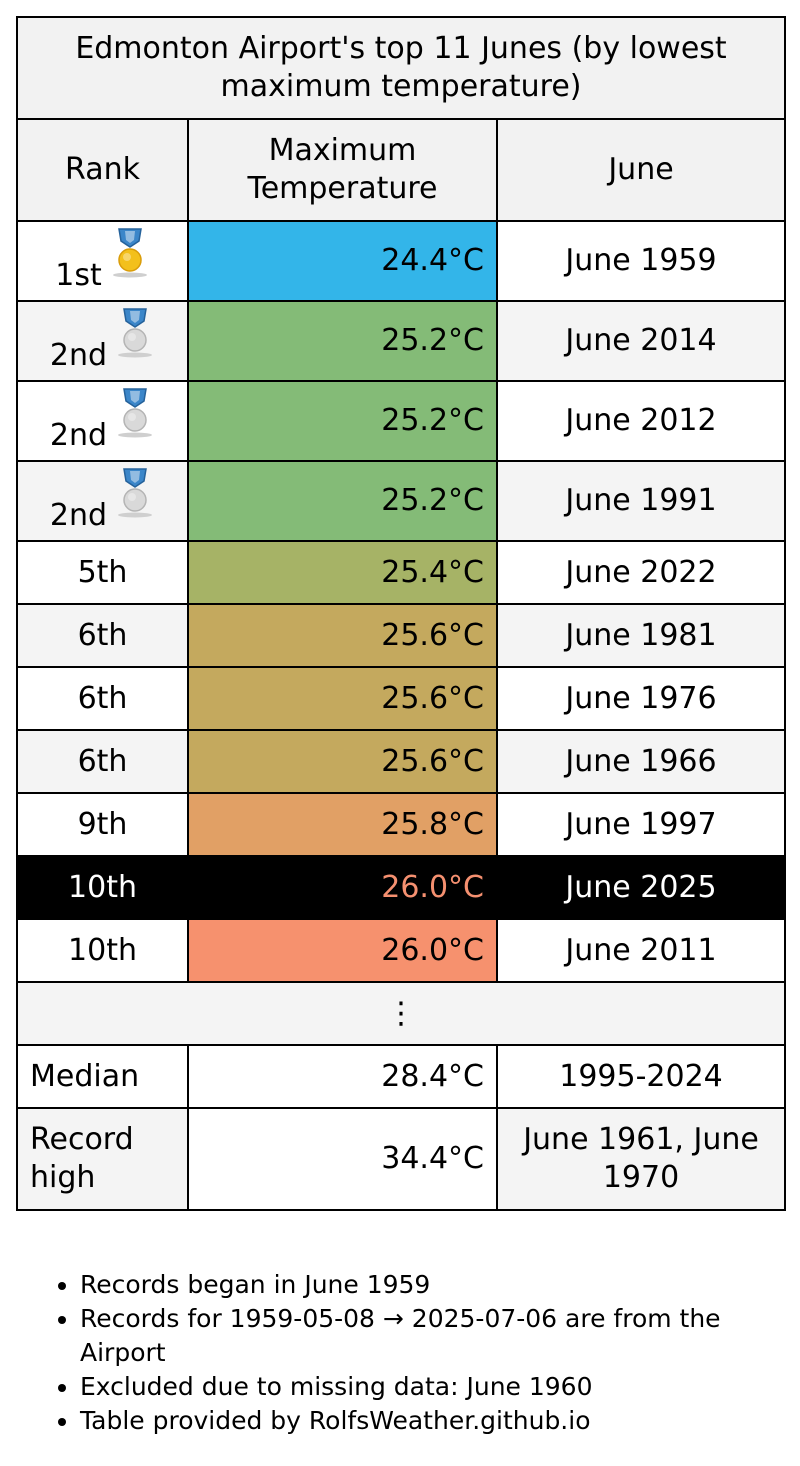 The height and width of the screenshot is (1466, 800). Describe the element at coordinates (78, 275) in the screenshot. I see `rank-label: 1st` at that location.